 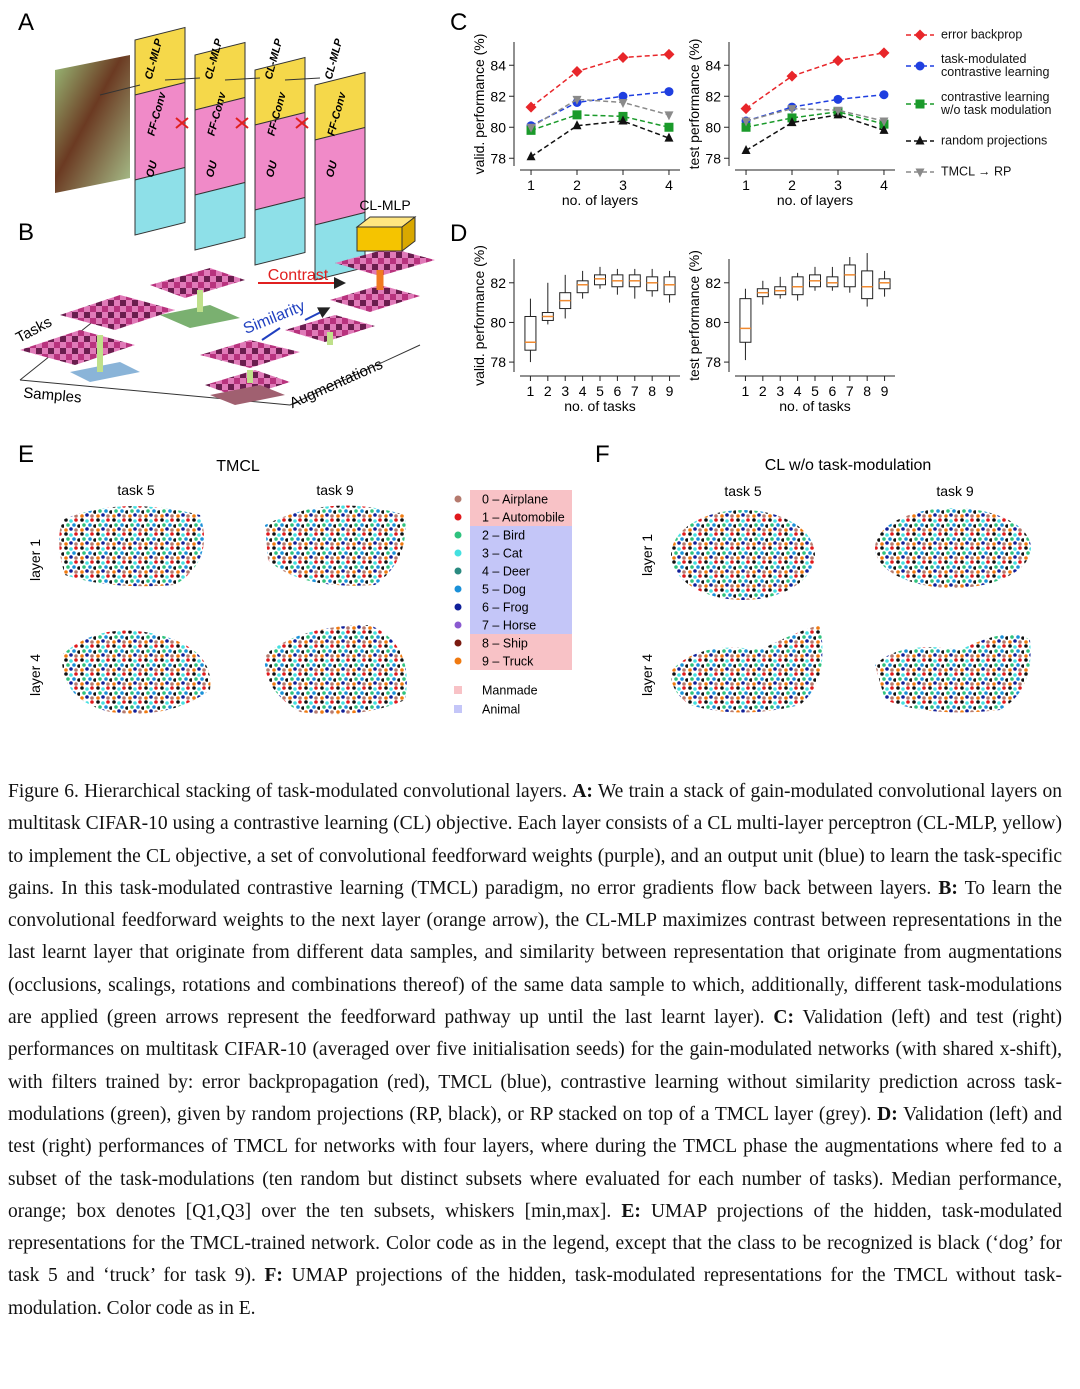 What do you see at coordinates (982, 34) in the screenshot?
I see `legend-label: error backprop` at bounding box center [982, 34].